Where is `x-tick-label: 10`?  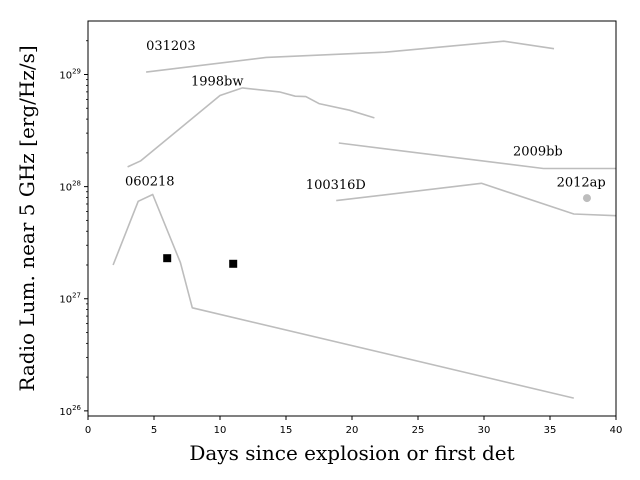 x-tick-label: 10 is located at coordinates (220, 430).